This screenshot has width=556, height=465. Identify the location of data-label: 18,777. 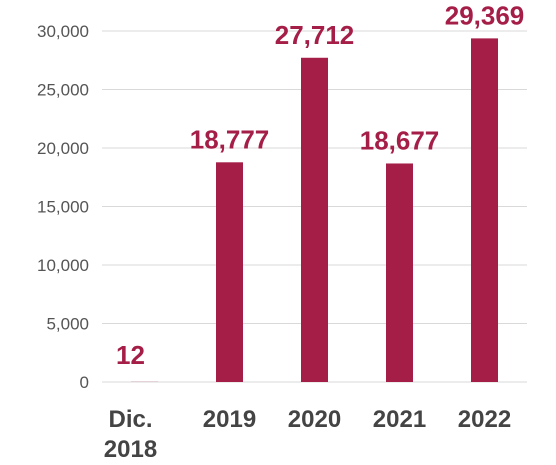
(230, 139).